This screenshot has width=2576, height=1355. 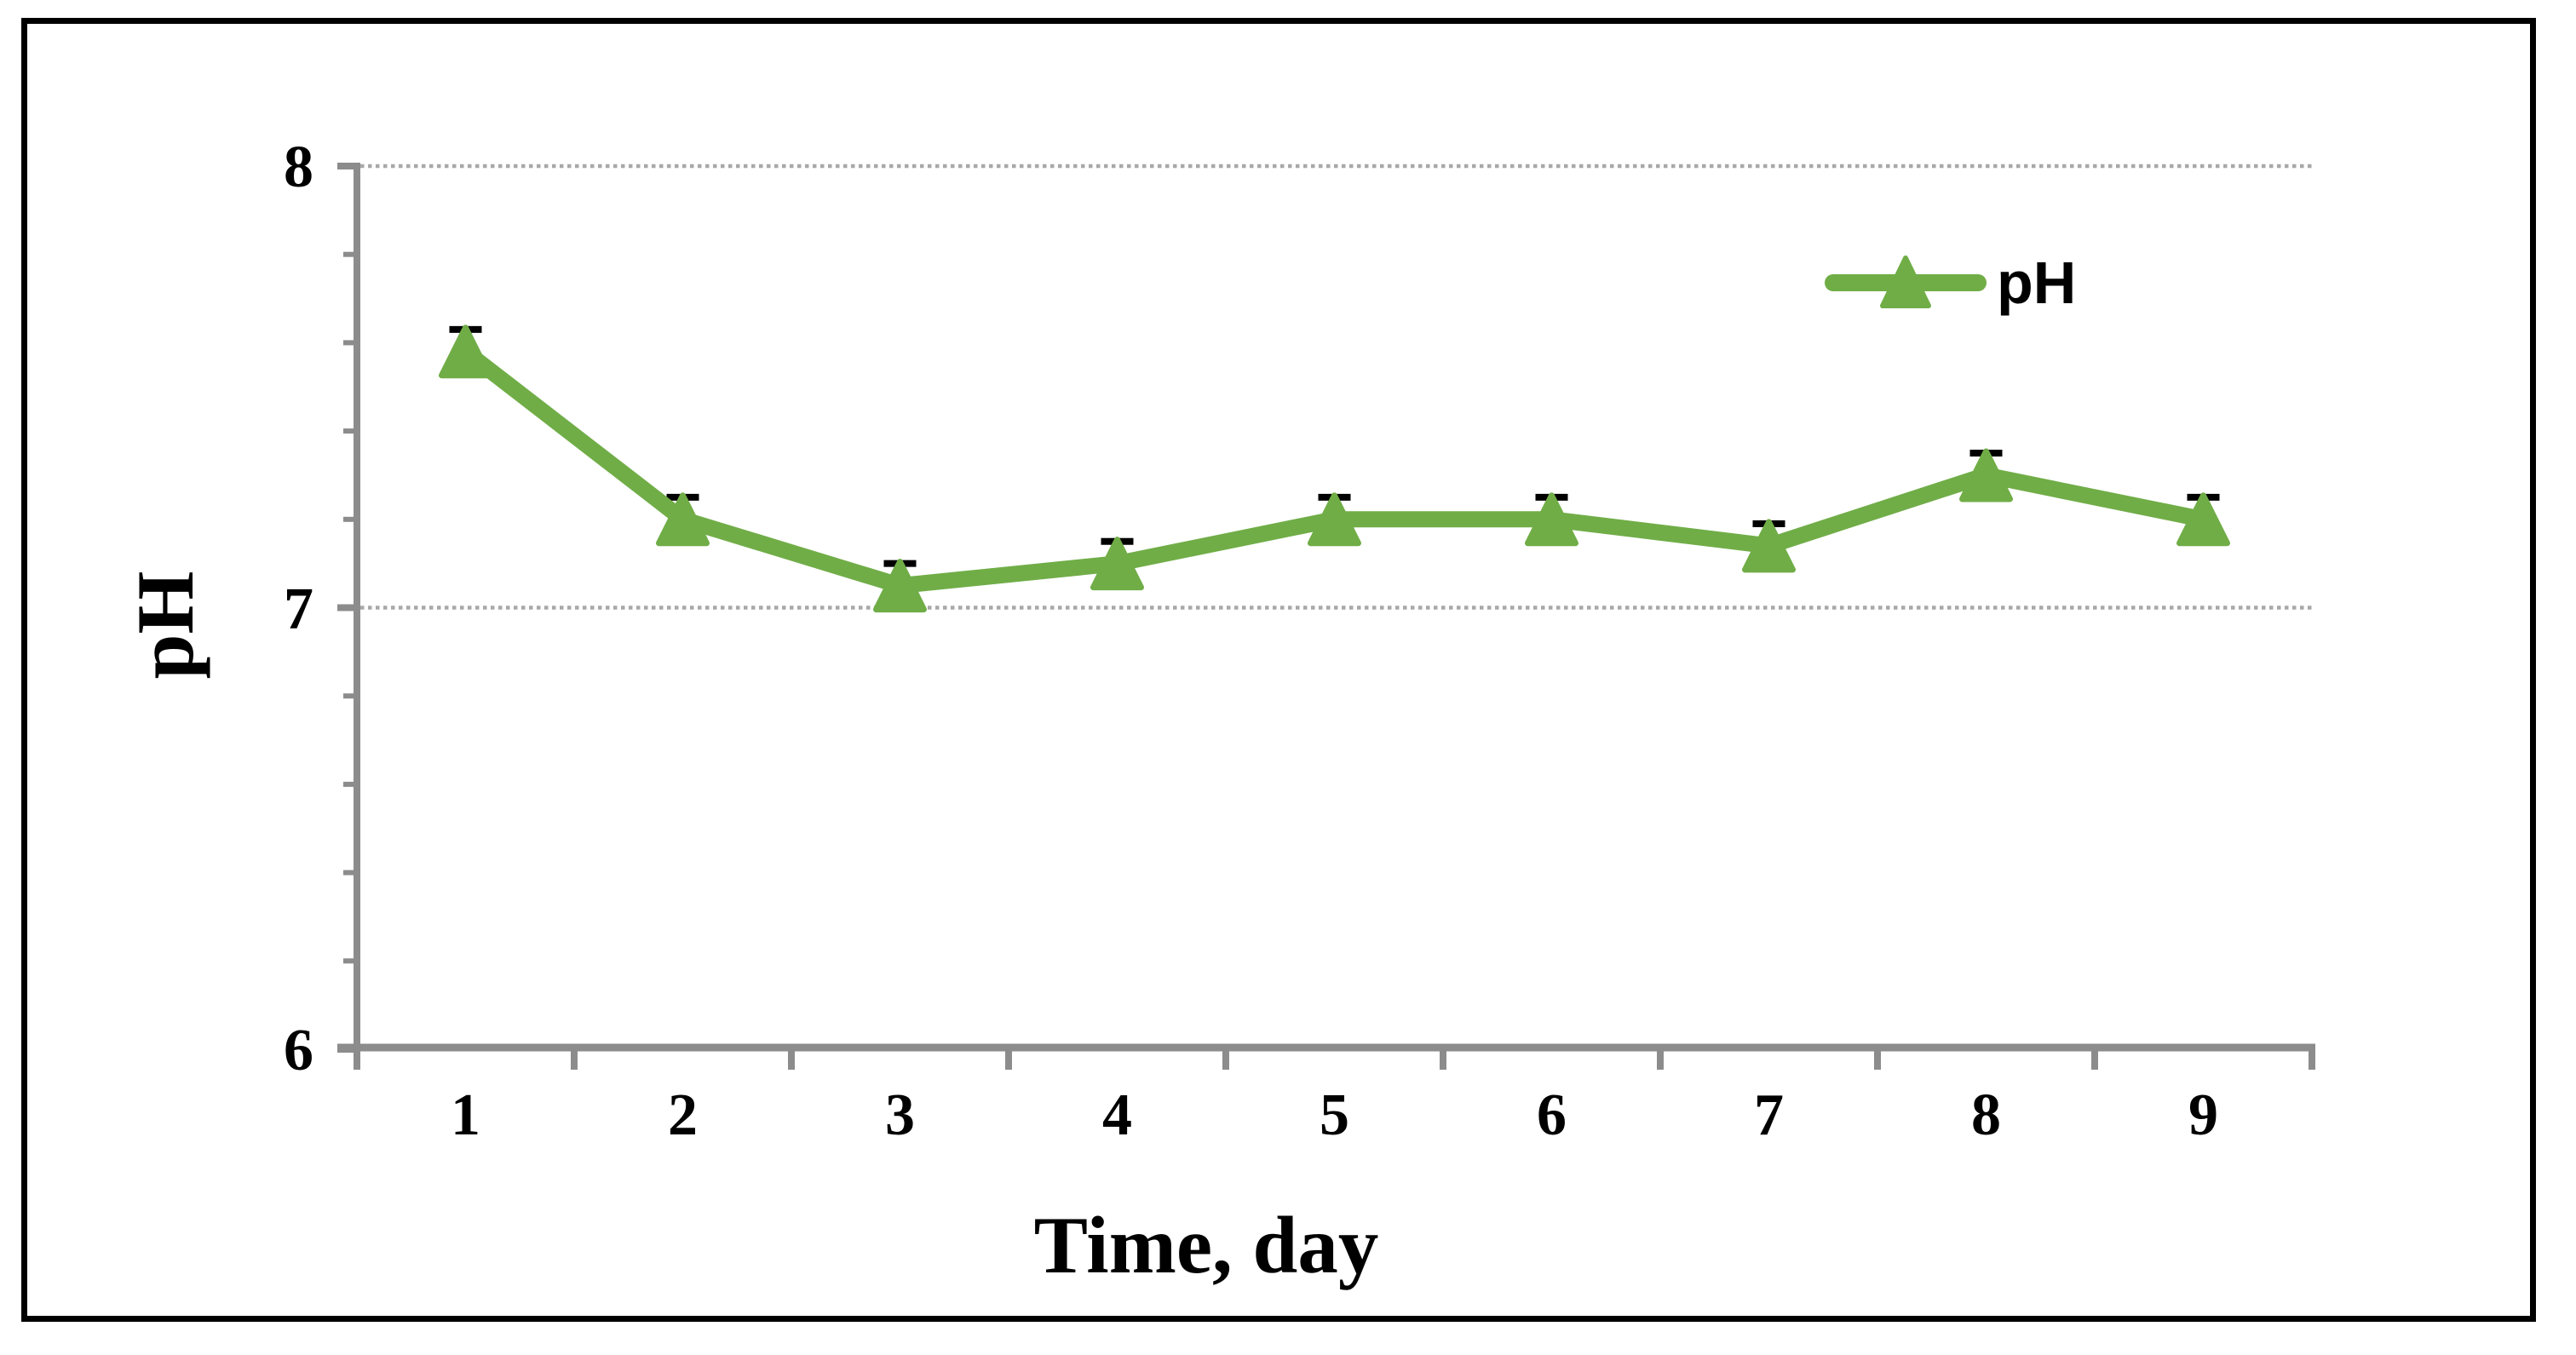 What do you see at coordinates (357, 618) in the screenshot?
I see `y-axis-line` at bounding box center [357, 618].